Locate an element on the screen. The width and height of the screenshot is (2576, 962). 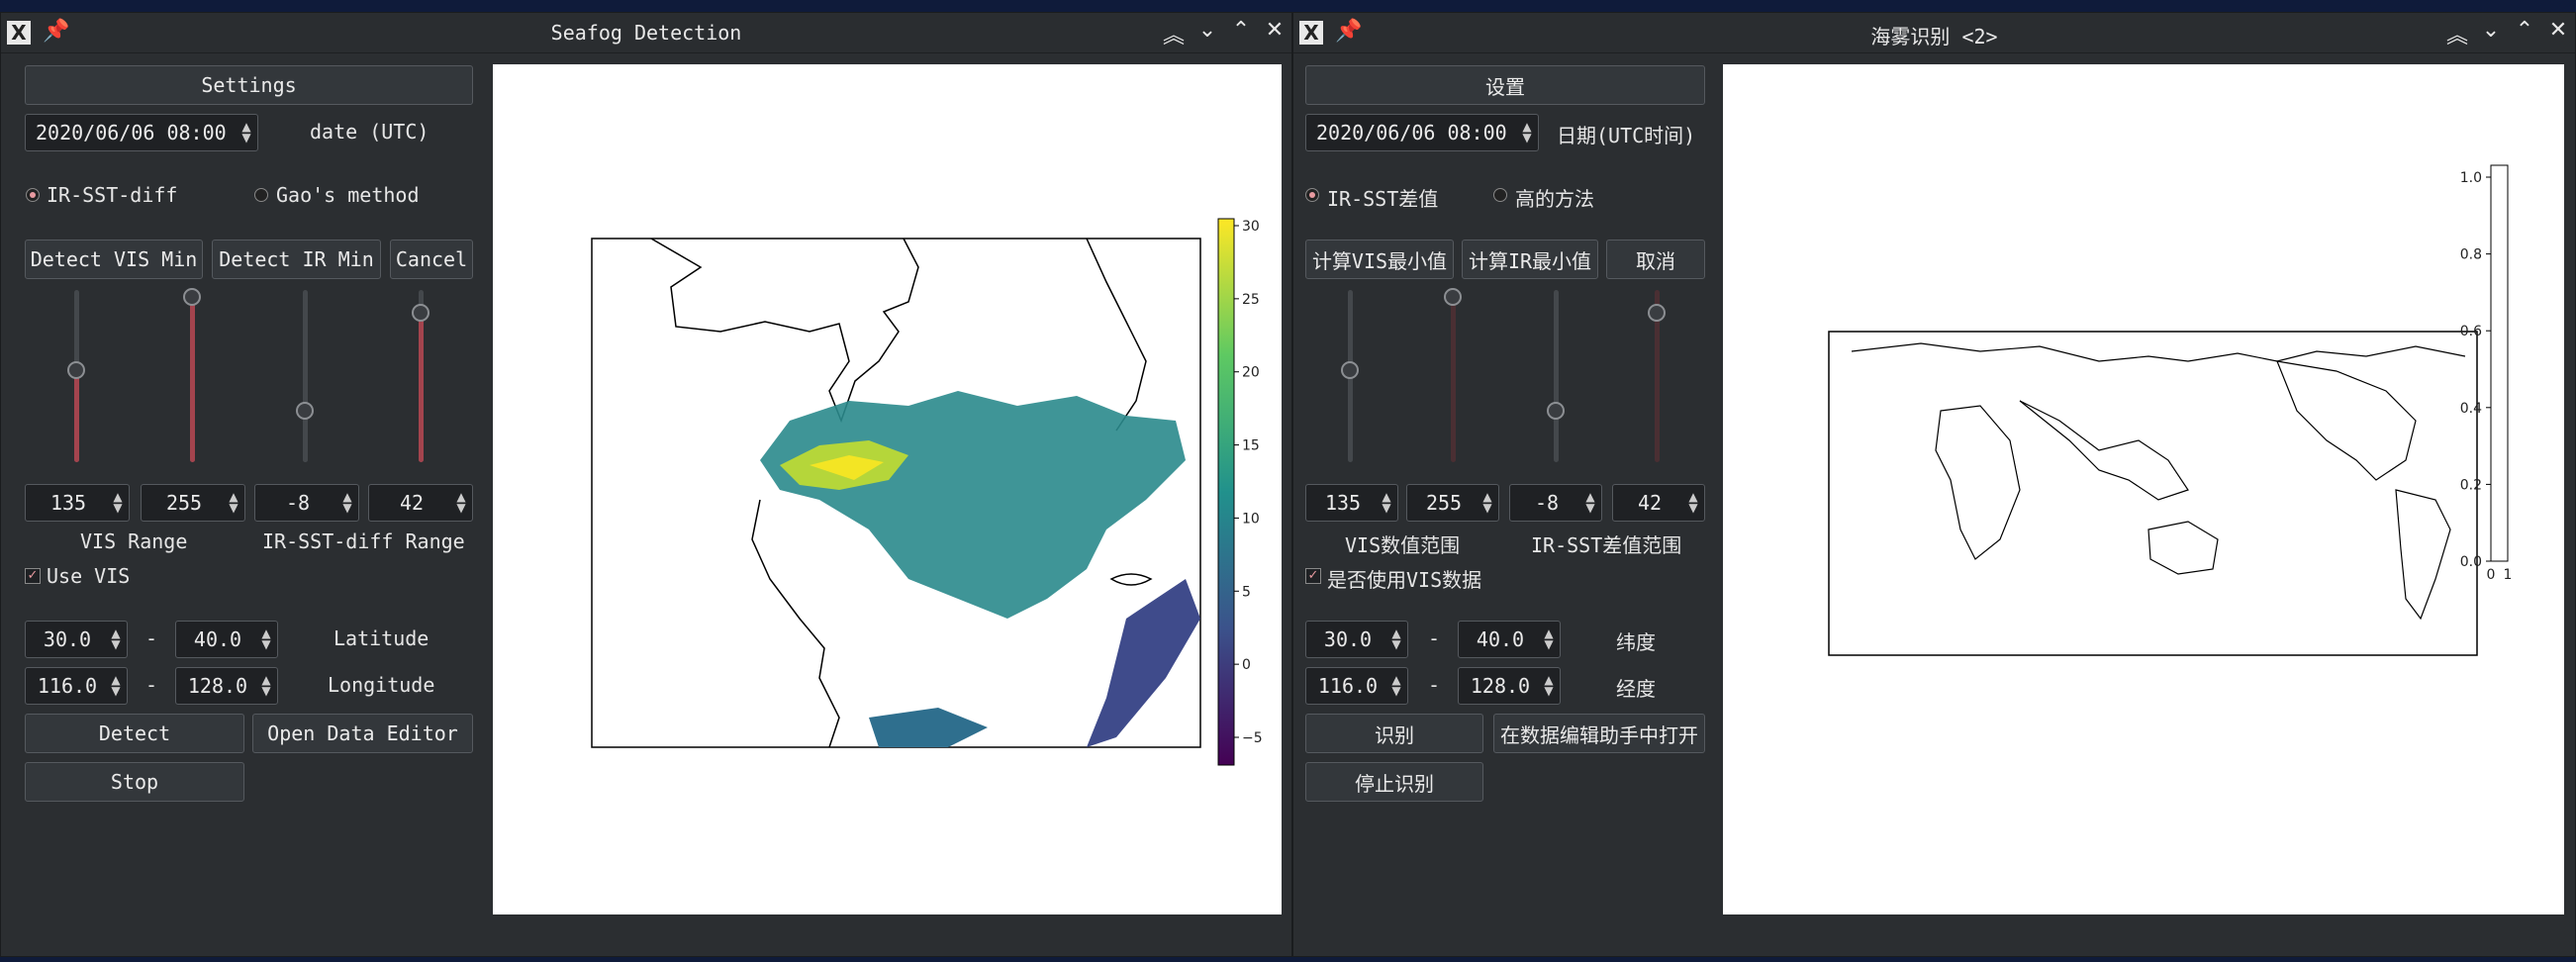
radio-ir-sst-diff-label: IR-SST差值 is located at coordinates (1383, 199).